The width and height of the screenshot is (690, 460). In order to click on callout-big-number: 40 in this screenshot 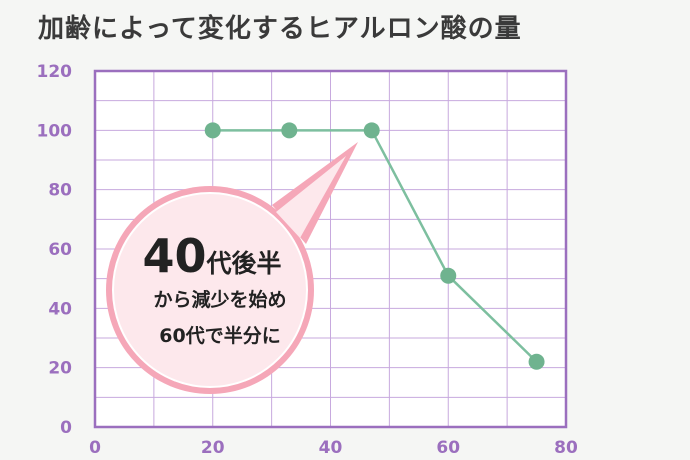, I will do `click(174, 256)`.